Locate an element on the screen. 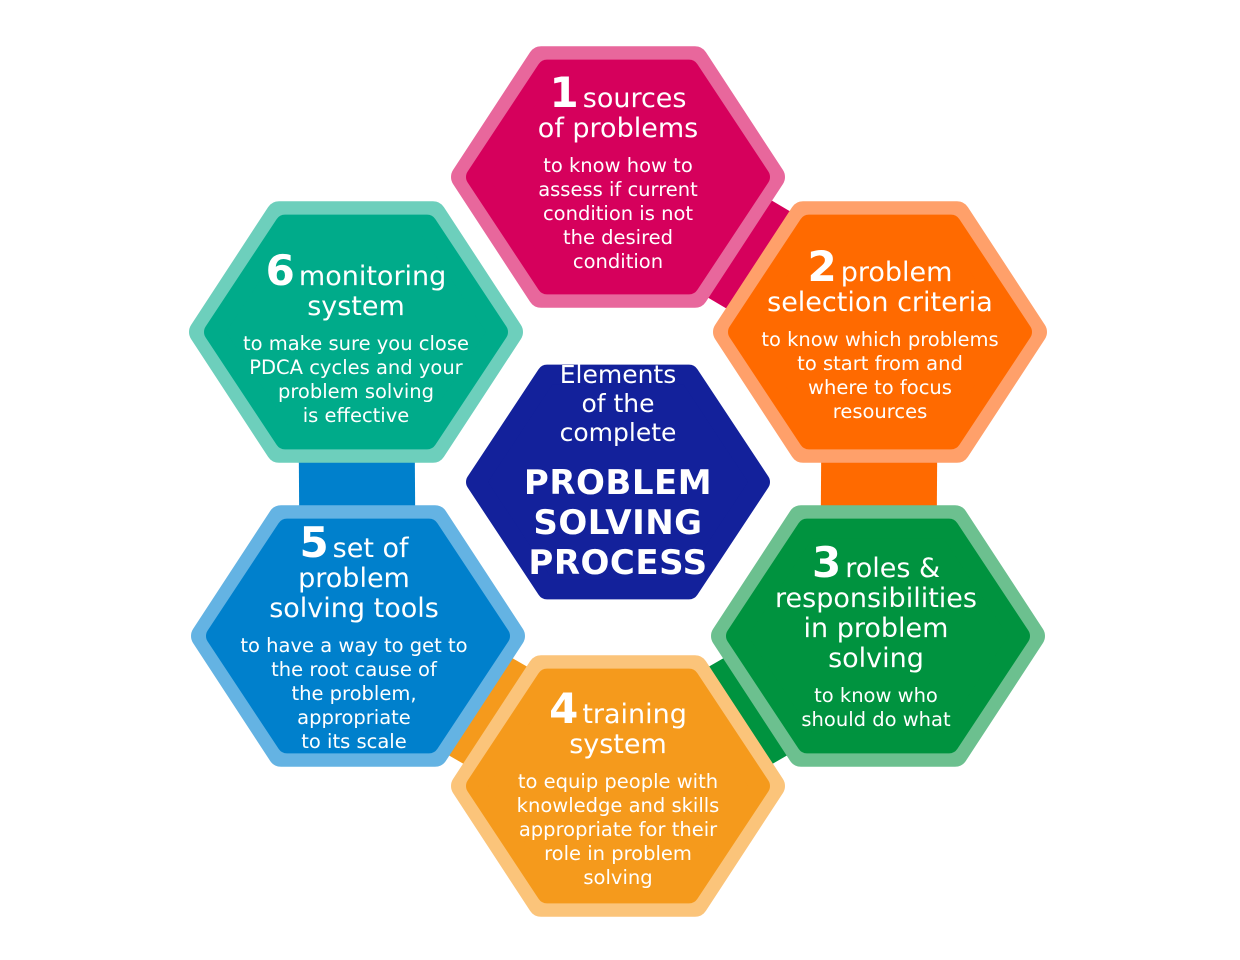 The height and width of the screenshot is (960, 1240). element-4-desc-line: to equip people with is located at coordinates (618, 781).